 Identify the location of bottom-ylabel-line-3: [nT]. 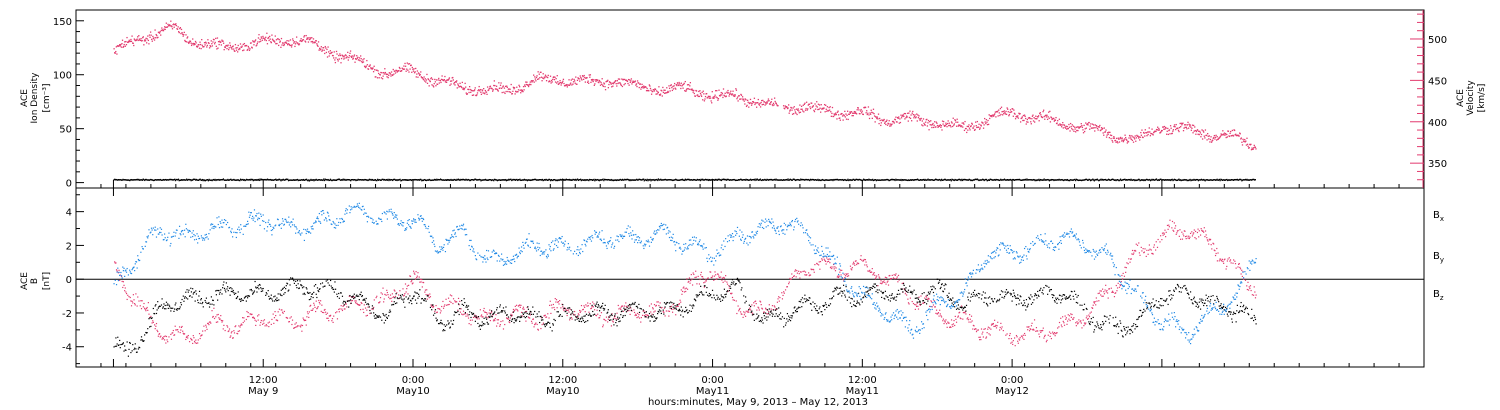
(47, 281).